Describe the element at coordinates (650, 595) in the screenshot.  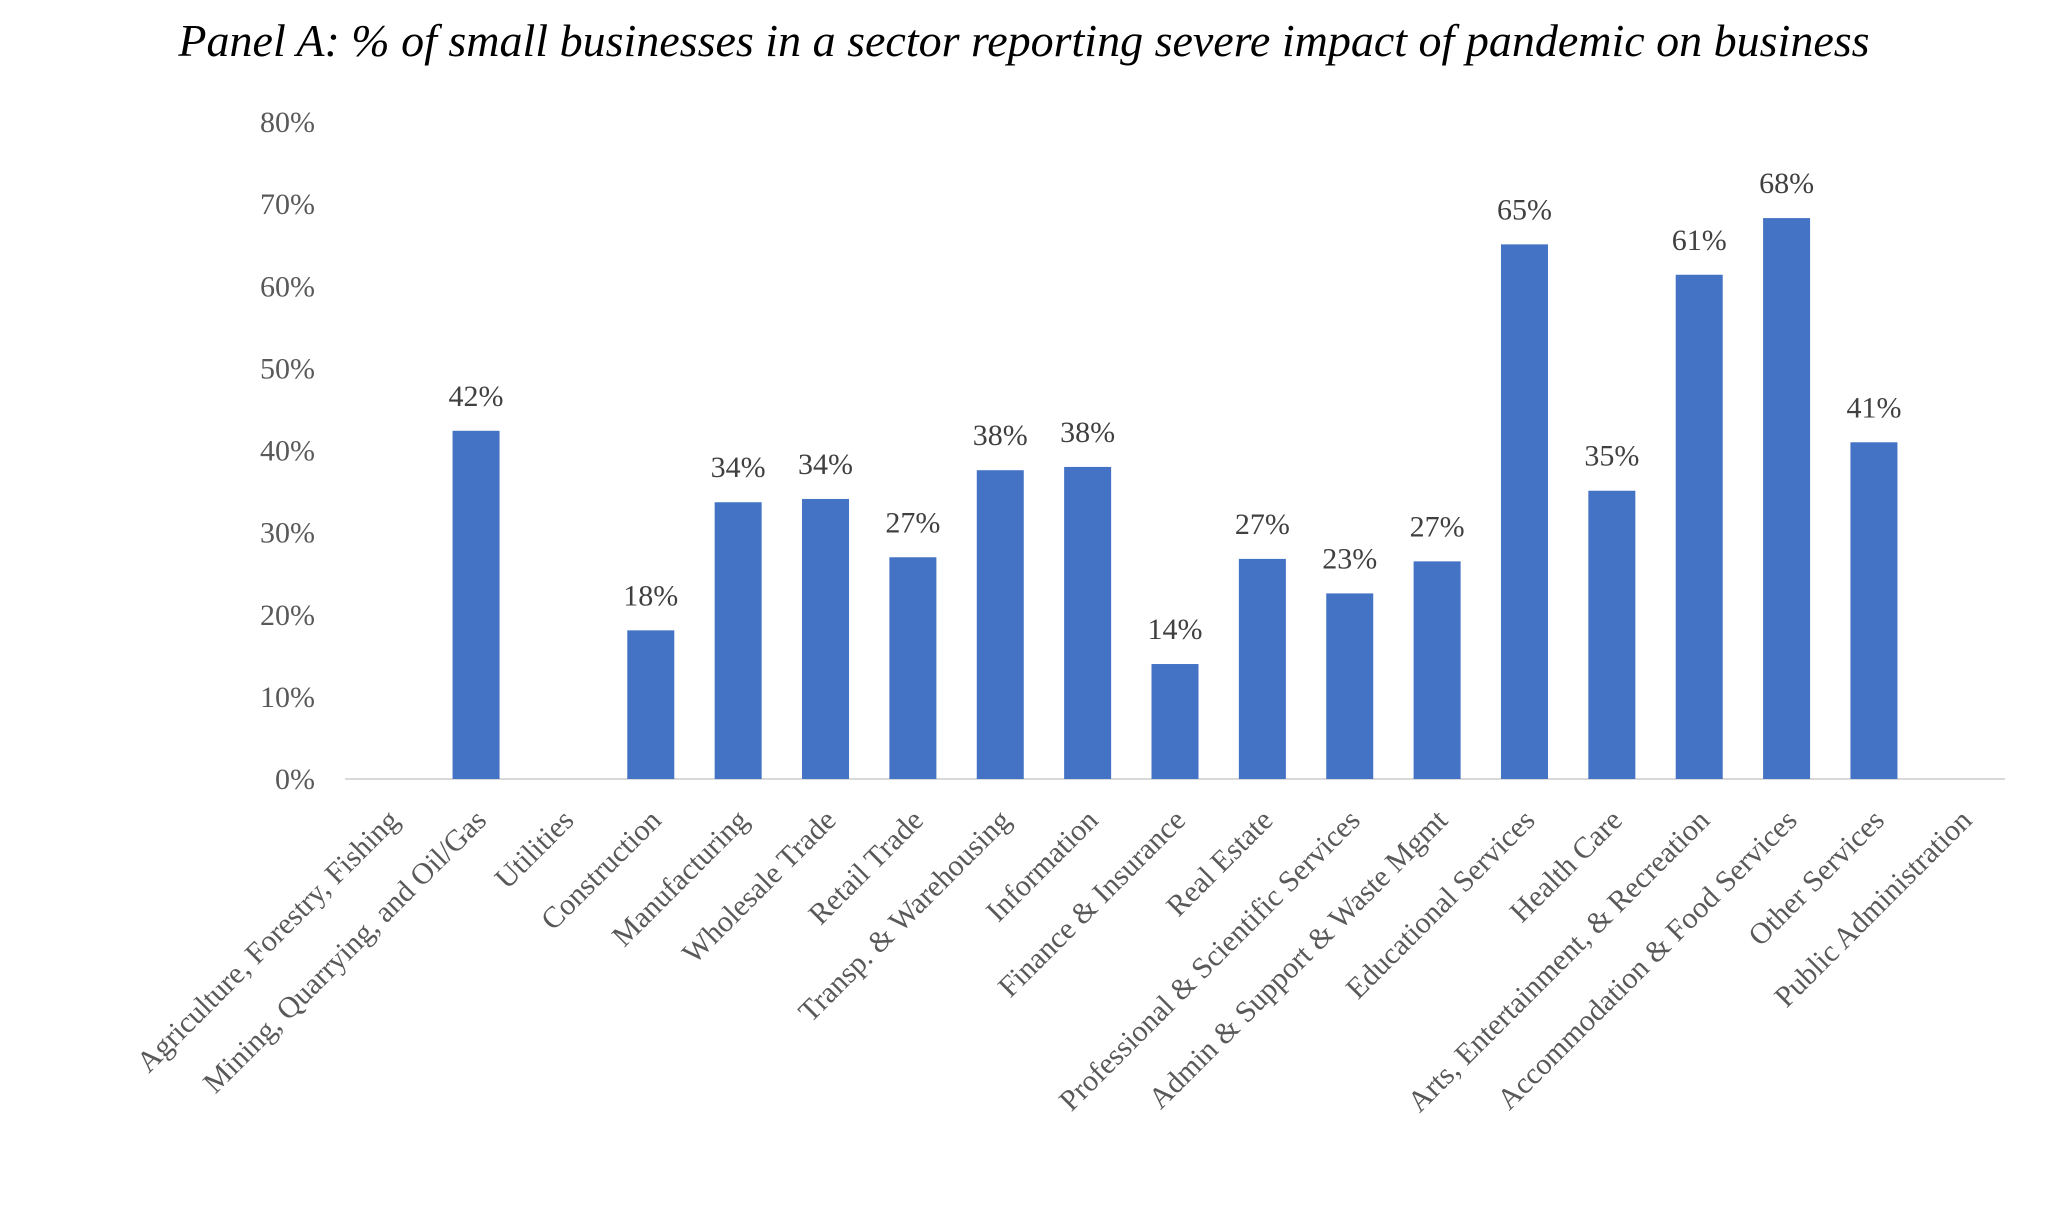
I see `data-label: 18%` at that location.